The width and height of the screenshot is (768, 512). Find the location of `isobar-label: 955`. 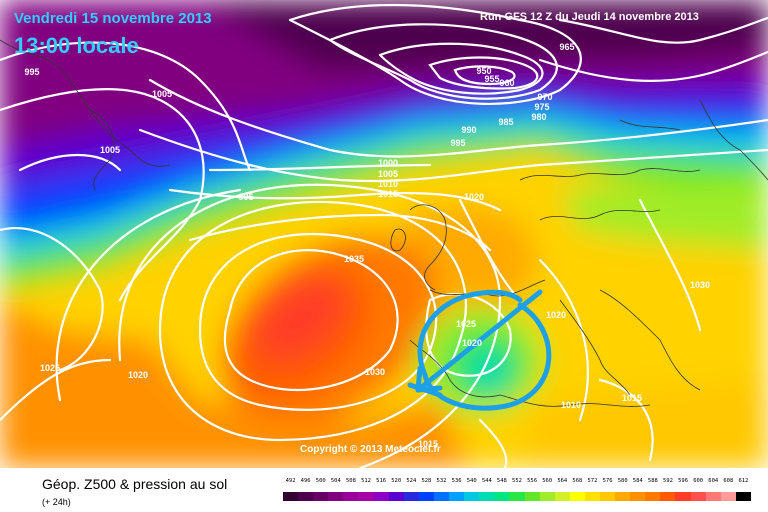

isobar-label: 955 is located at coordinates (492, 79).